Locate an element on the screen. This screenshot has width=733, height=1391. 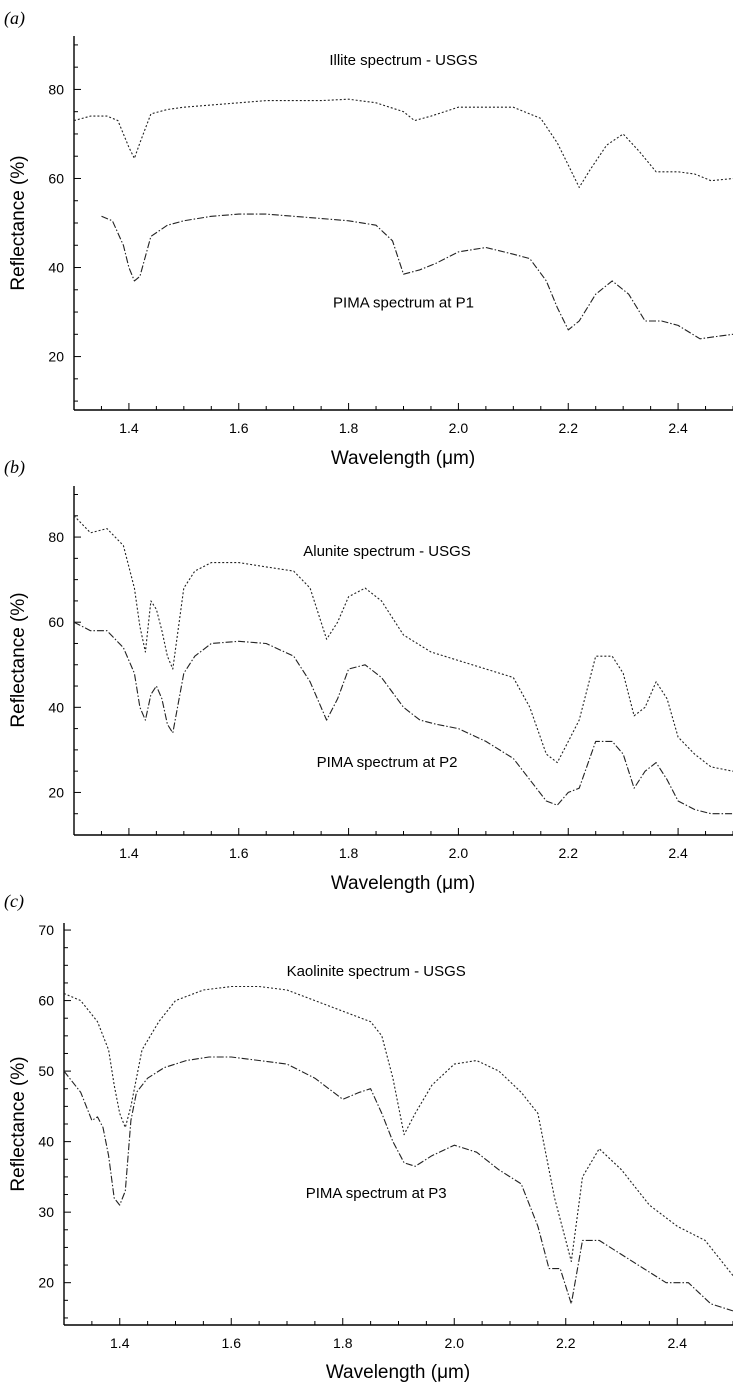
annotation-label: Kaolinite spectrum - USGS is located at coordinates (376, 971).